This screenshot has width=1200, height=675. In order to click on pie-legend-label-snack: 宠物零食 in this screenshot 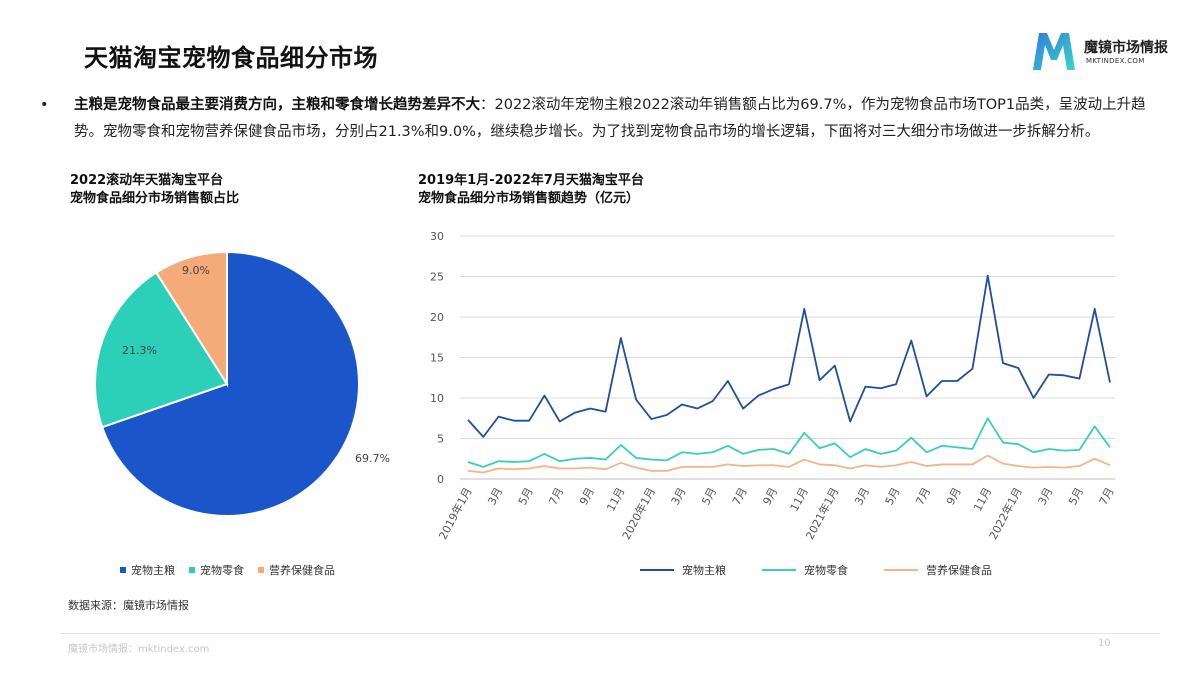, I will do `click(222, 570)`.